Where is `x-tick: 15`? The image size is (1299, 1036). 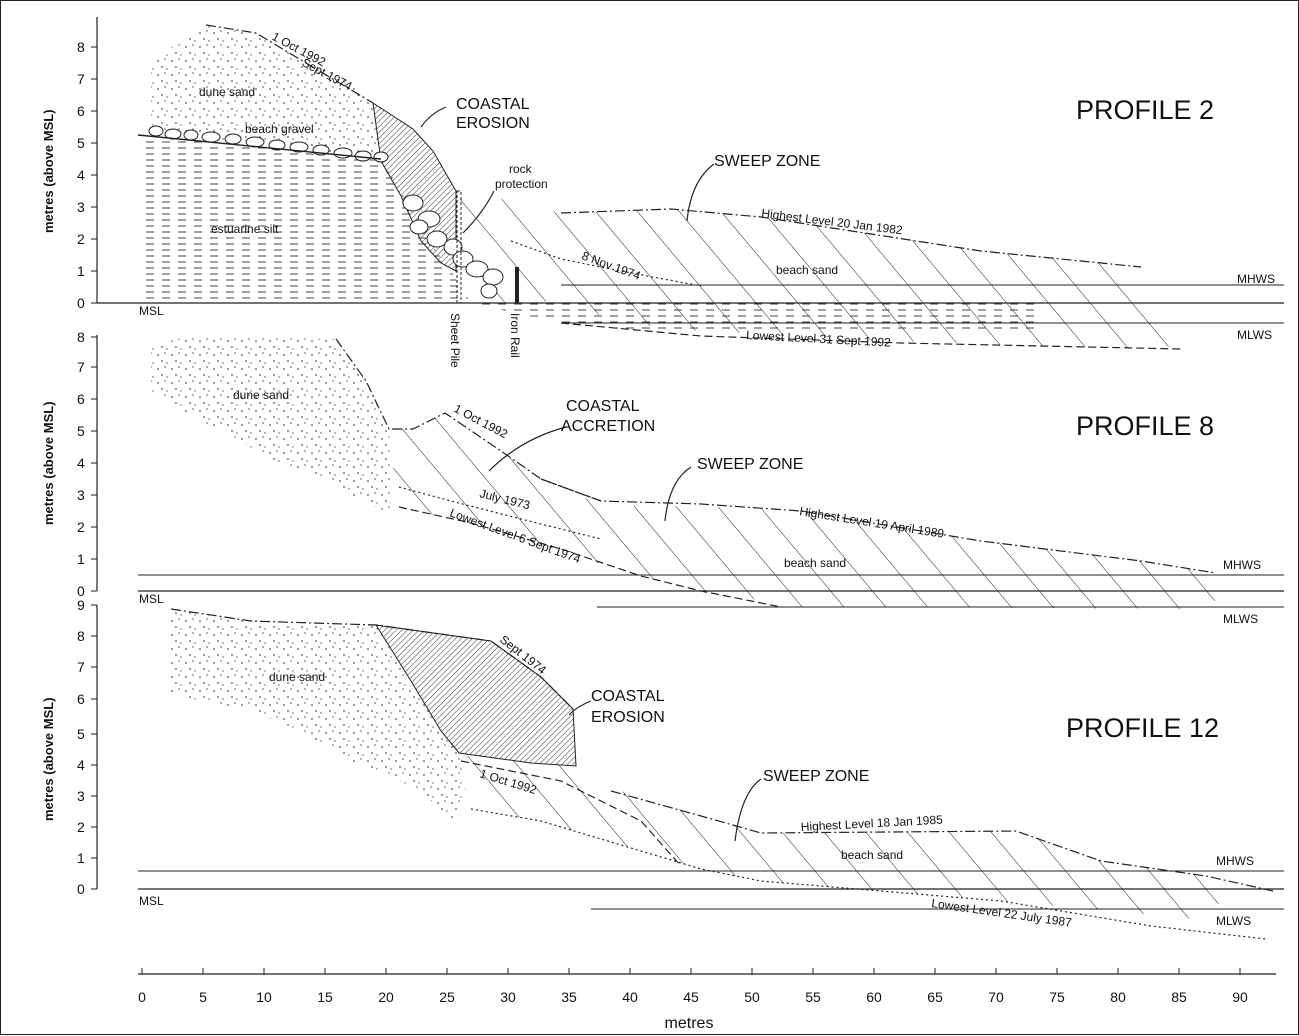 x-tick: 15 is located at coordinates (325, 997).